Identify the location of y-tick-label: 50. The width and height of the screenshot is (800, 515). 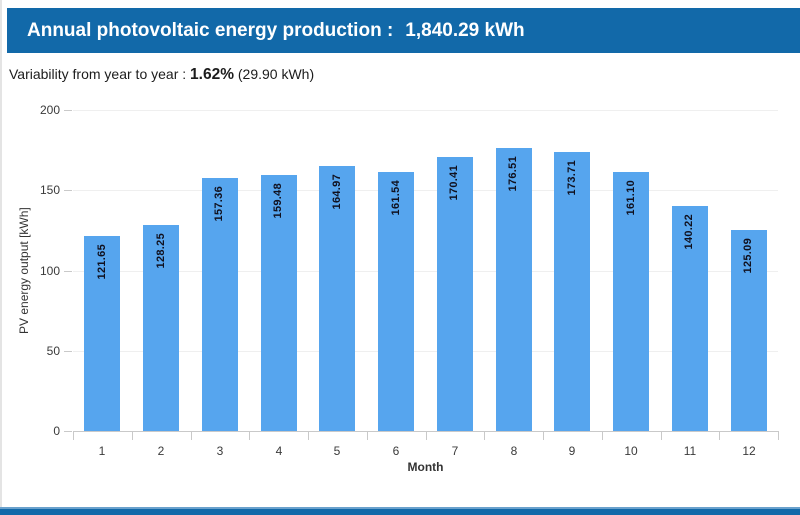
(53, 351).